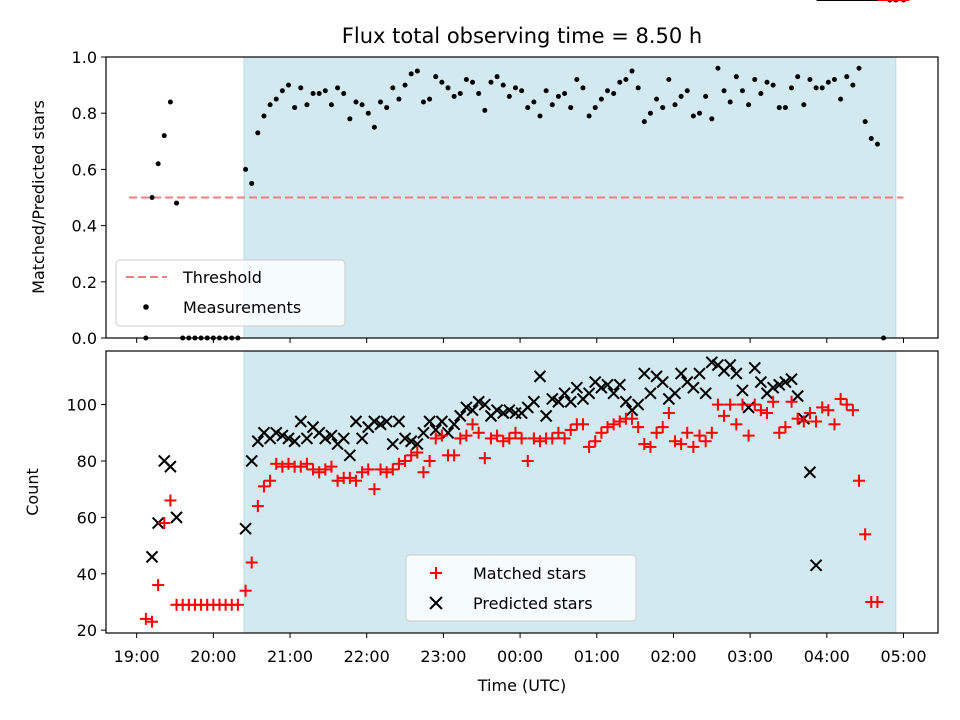 The width and height of the screenshot is (960, 720). I want to click on y-tick-label: 0.4, so click(84, 226).